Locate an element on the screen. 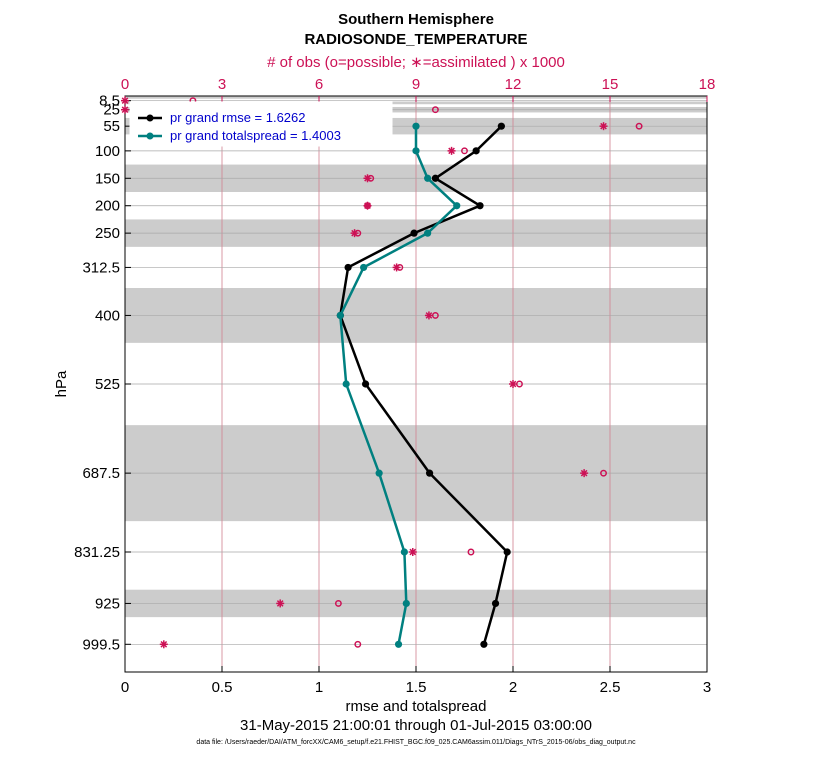  y-tick-label-12: 925 is located at coordinates (107, 603).